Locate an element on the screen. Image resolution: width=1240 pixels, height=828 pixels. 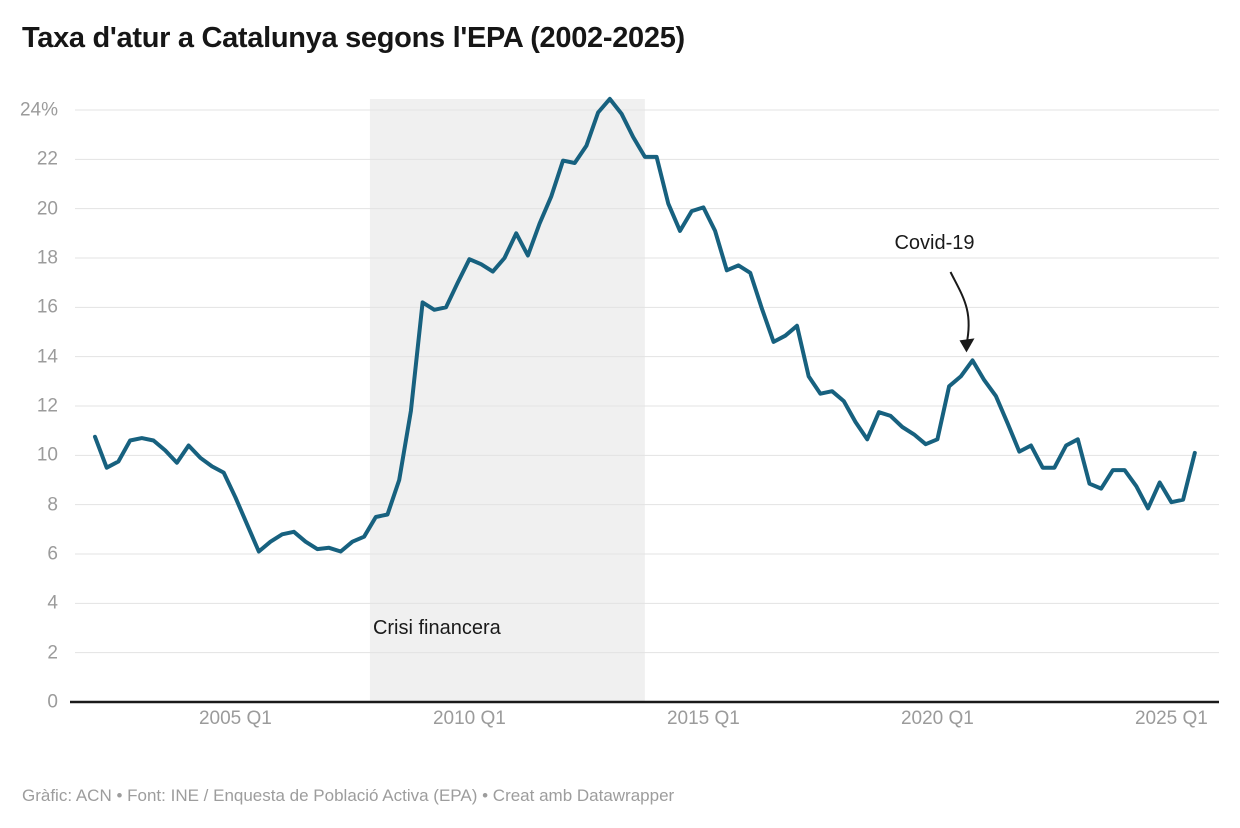
y-tick-label: 10 is located at coordinates (47, 455).